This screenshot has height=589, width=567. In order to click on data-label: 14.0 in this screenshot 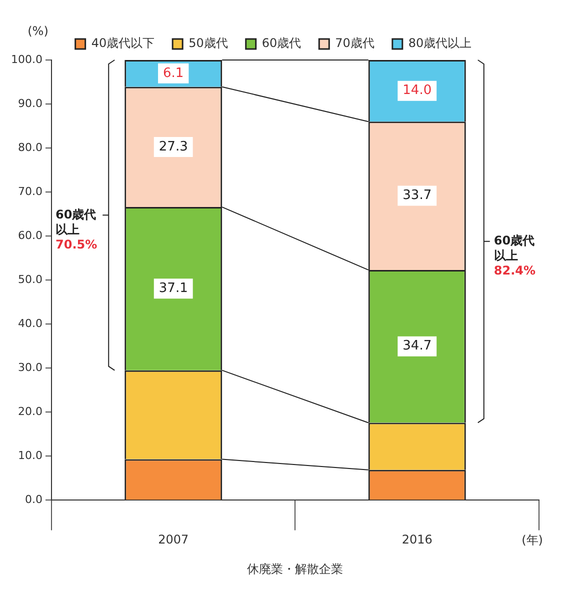, I will do `click(417, 90)`.